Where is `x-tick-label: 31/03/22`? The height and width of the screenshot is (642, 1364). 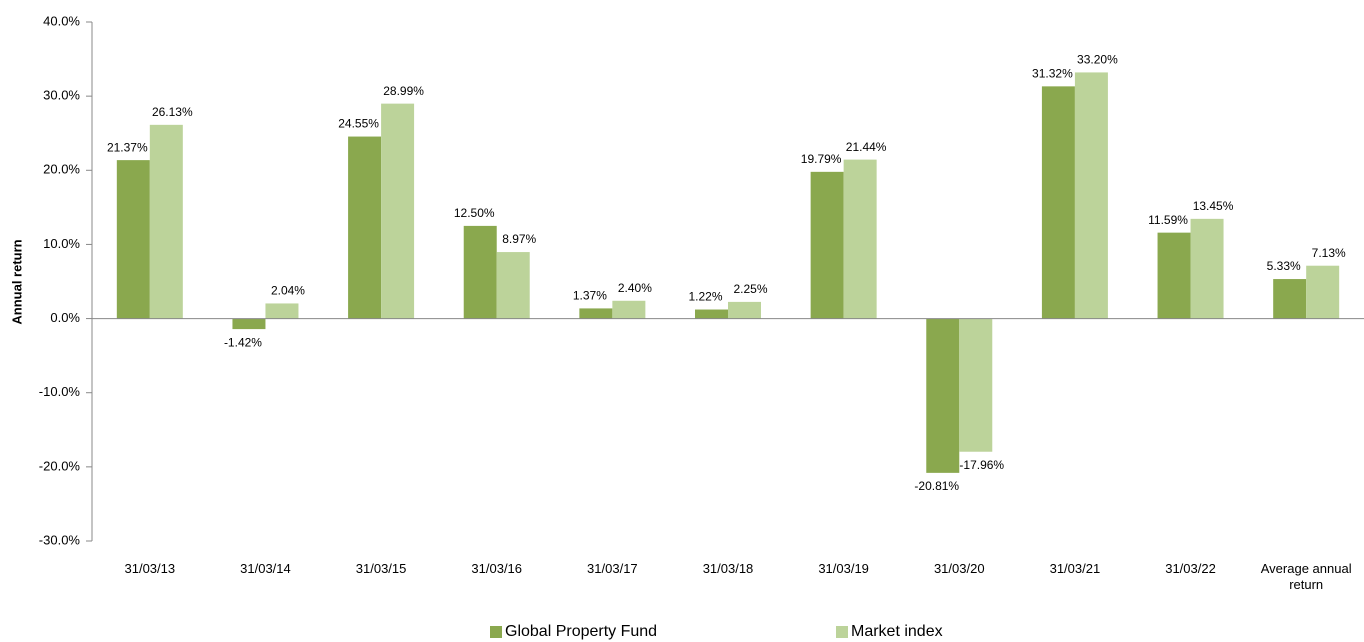 x-tick-label: 31/03/22 is located at coordinates (1190, 568).